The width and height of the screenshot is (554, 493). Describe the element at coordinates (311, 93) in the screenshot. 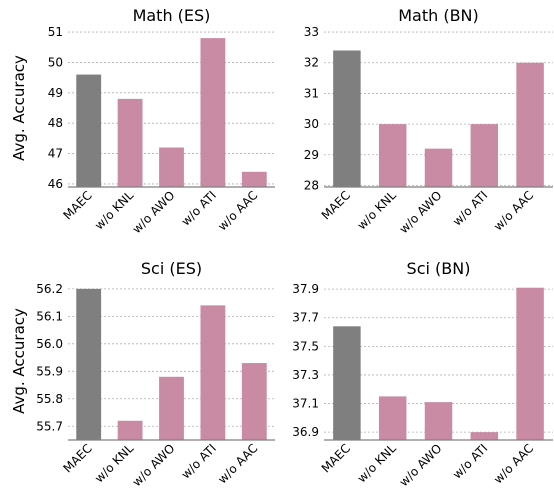

I see `y-tick-label: 31` at that location.